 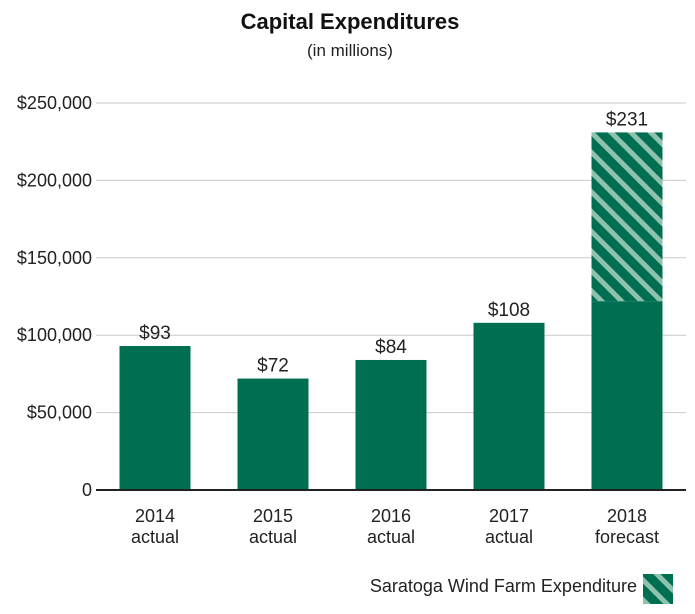 What do you see at coordinates (273, 516) in the screenshot?
I see `x-tick-year: 2015` at bounding box center [273, 516].